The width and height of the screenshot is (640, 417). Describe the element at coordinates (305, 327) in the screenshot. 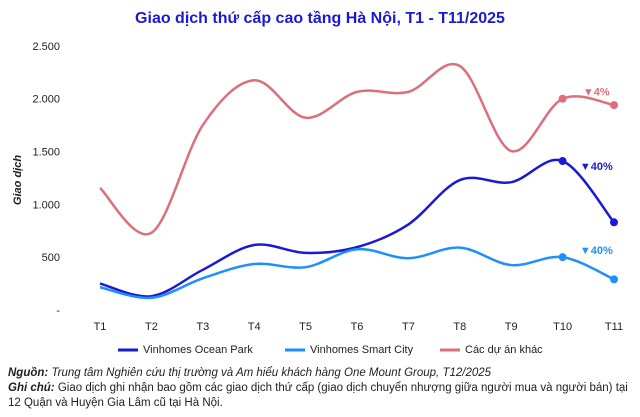

I see `x-tick-label: T5` at that location.